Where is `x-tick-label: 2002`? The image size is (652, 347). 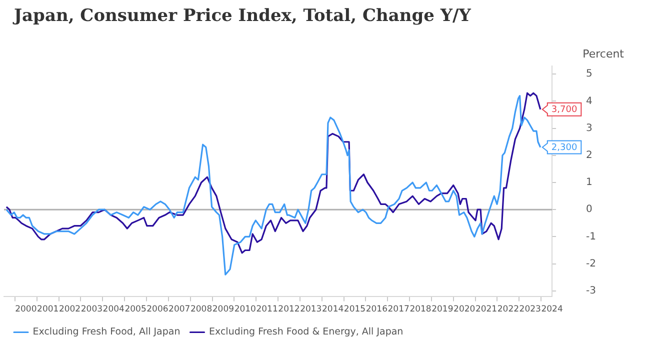
x-tick-label: 2002 is located at coordinates (69, 309).